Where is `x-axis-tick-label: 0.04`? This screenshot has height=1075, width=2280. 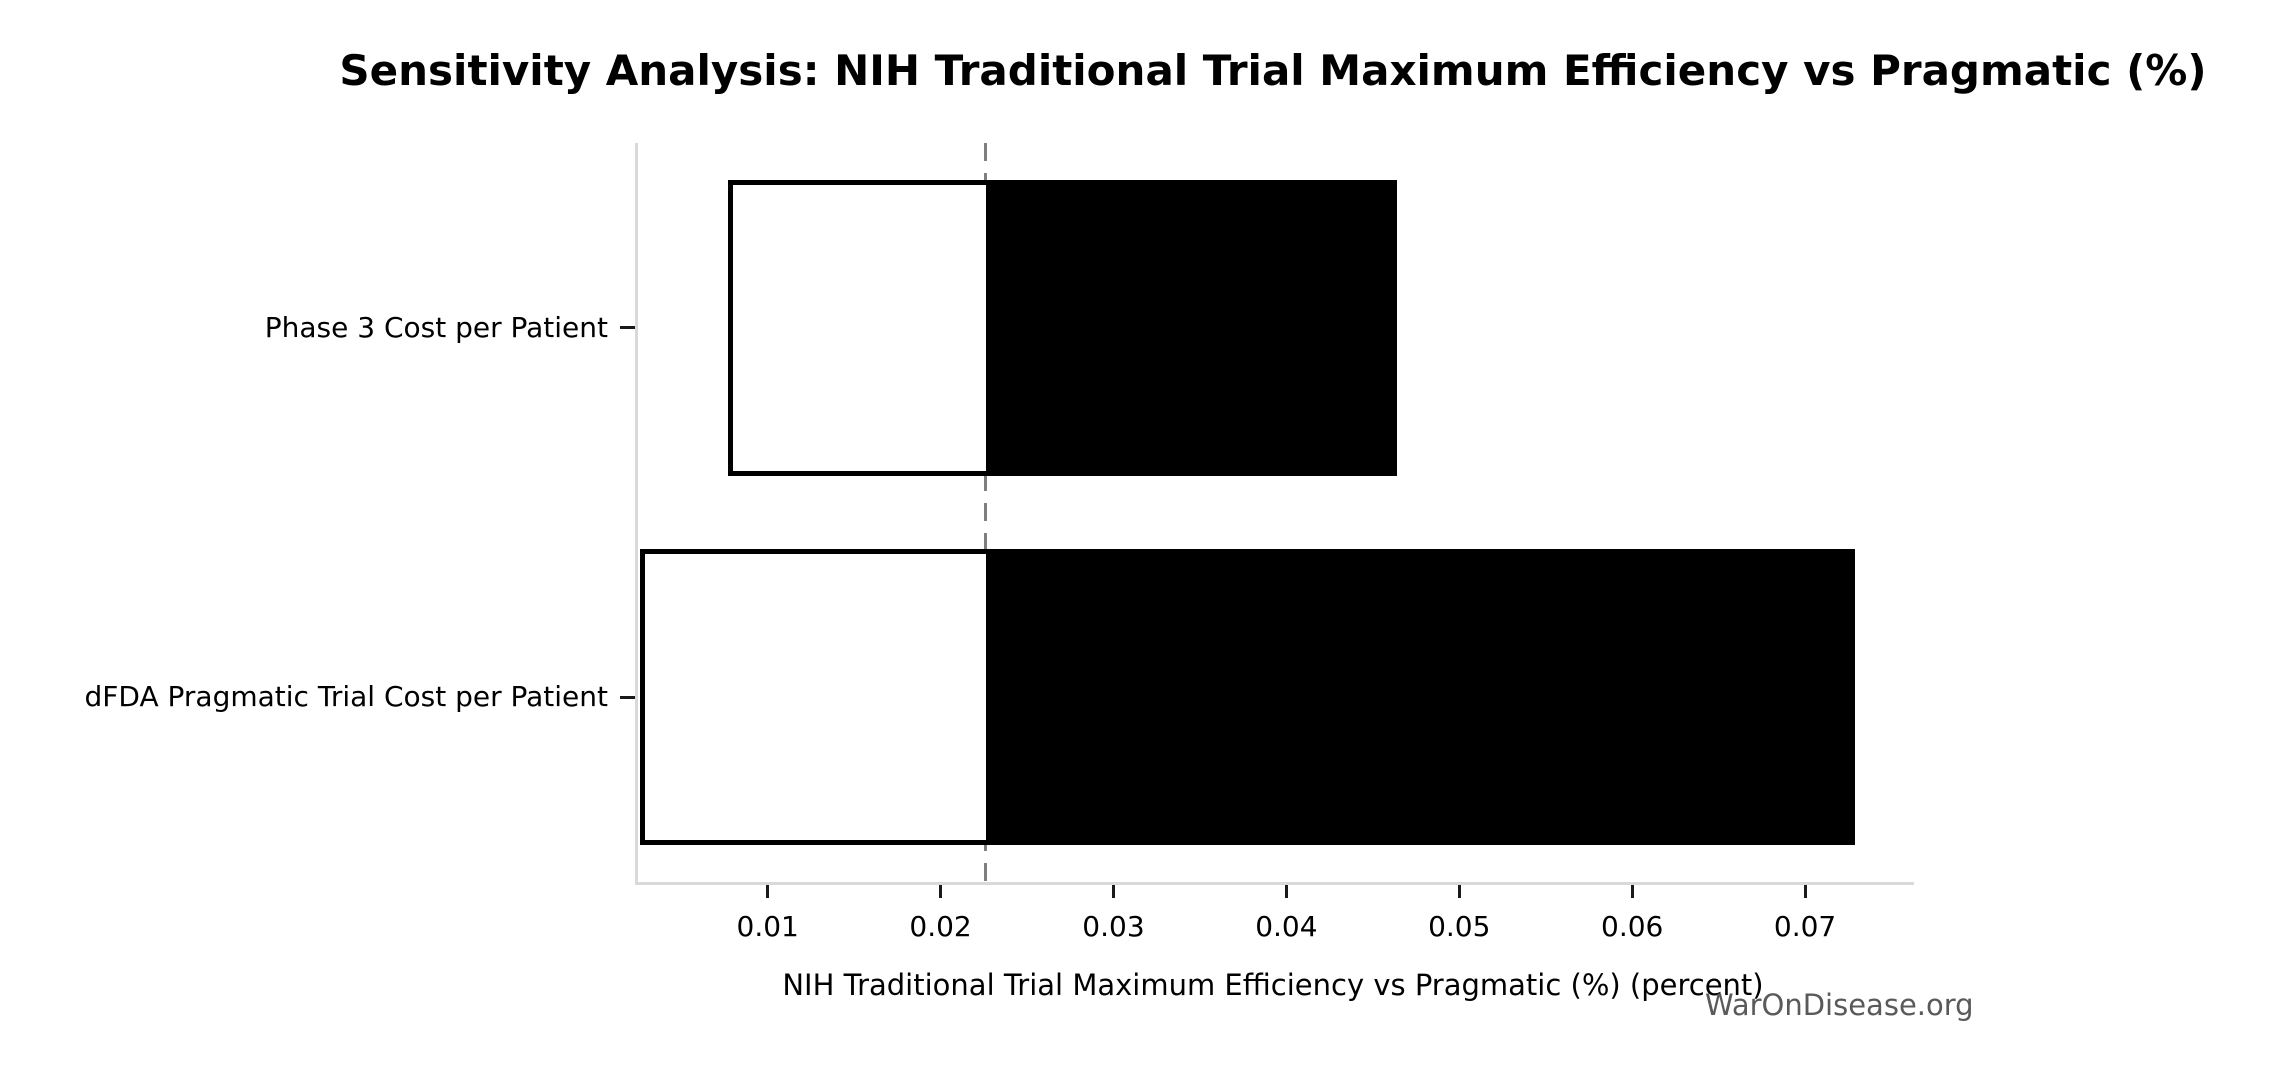
x-axis-tick-label: 0.04 is located at coordinates (1286, 926).